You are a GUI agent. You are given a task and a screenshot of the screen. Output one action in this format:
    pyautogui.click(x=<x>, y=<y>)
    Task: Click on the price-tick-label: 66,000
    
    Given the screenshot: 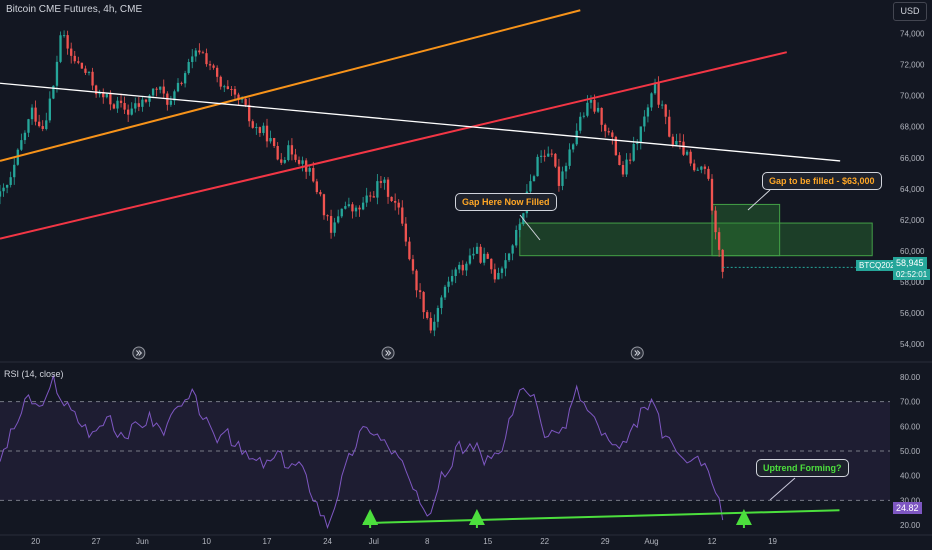 What is the action you would take?
    pyautogui.click(x=912, y=158)
    